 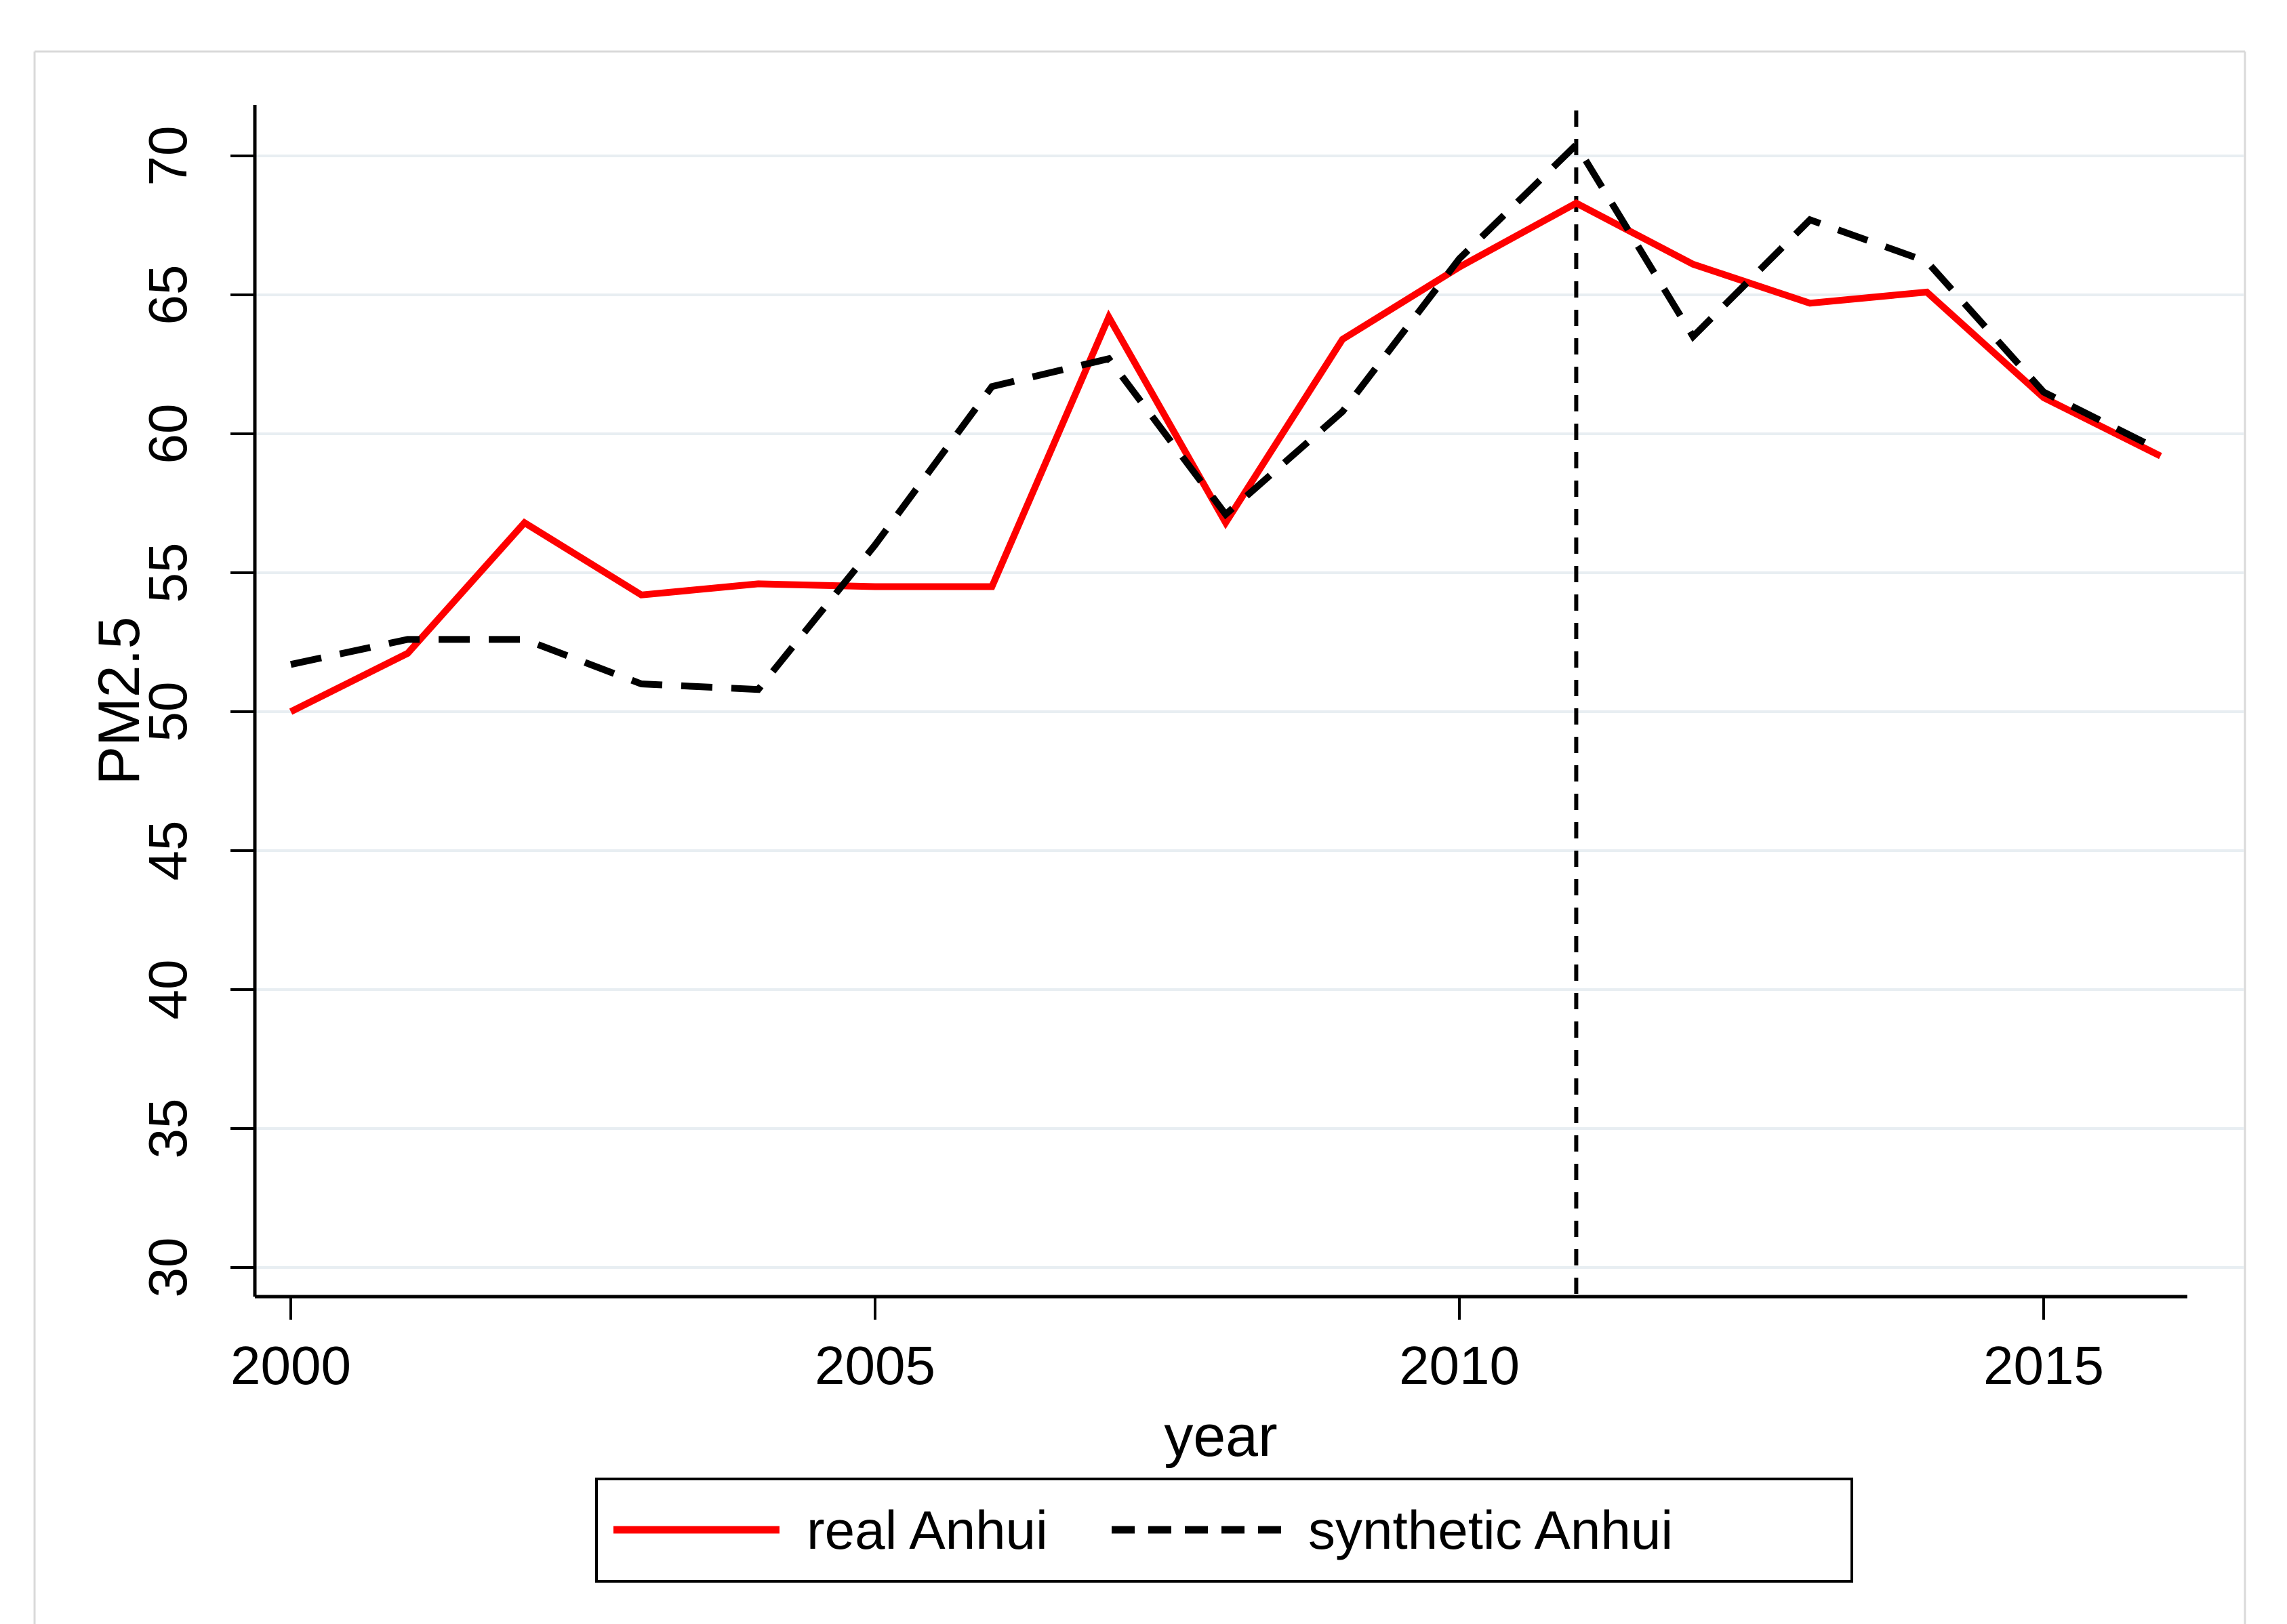 What do you see at coordinates (2044, 1365) in the screenshot?
I see `svg-text: 2015` at bounding box center [2044, 1365].